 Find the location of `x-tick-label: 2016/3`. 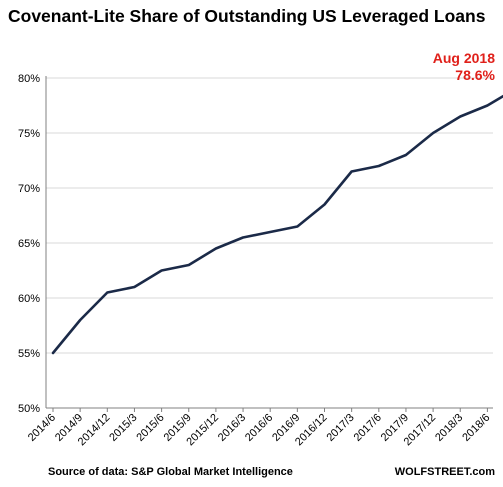

x-tick-label: 2016/3 is located at coordinates (232, 428).